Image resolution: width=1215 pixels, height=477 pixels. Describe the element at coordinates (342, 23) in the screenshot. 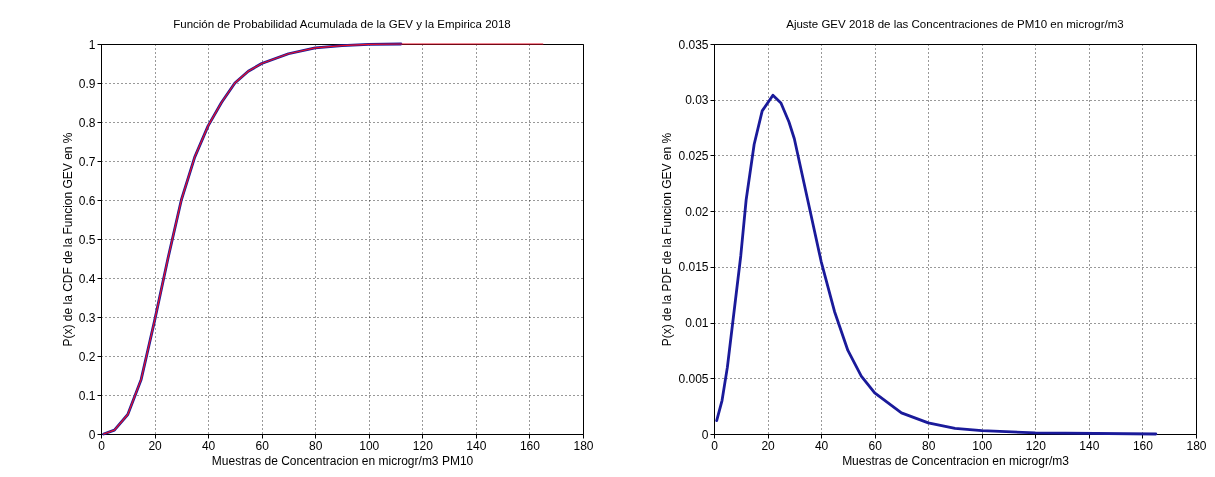

I see `chart-title: Función de Probabilidad Acumulada de la GEV y la Empirica 2018` at that location.